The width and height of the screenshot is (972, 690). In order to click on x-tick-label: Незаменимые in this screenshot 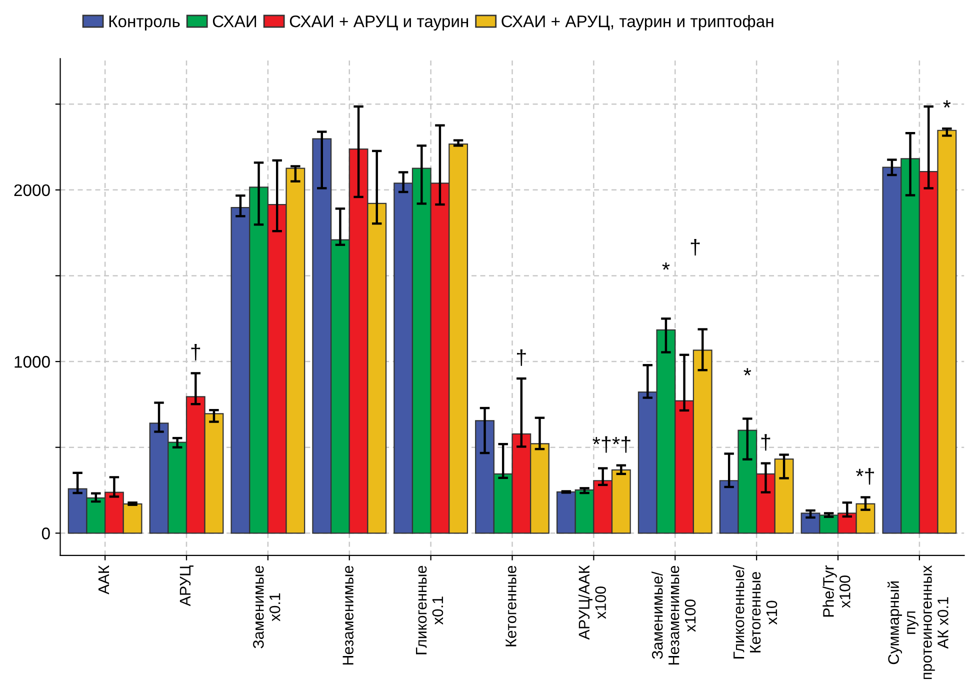, I will do `click(348, 615)`.